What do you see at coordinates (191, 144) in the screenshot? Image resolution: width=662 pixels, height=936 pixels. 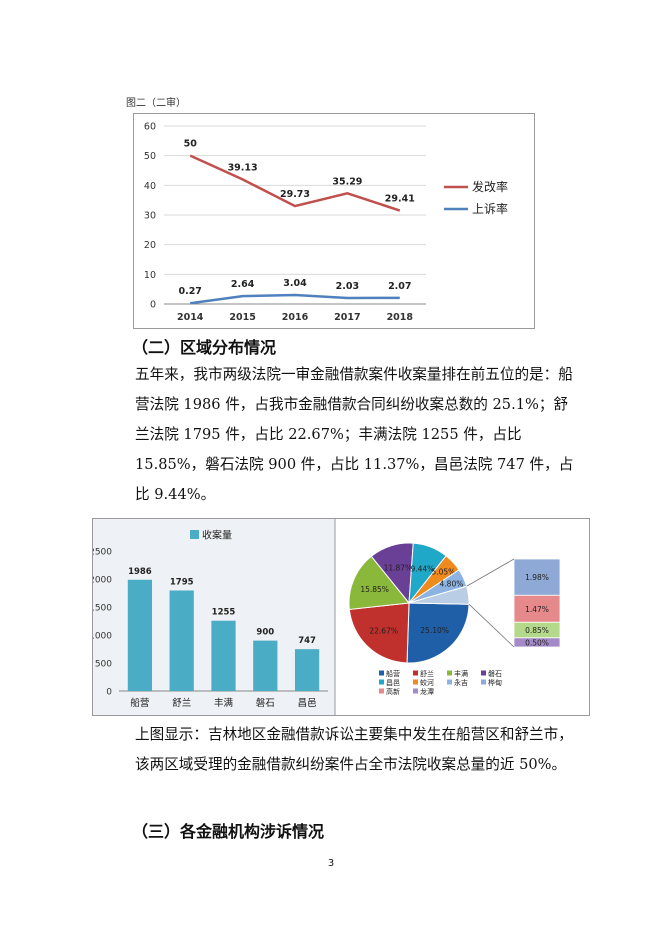 I see `data-label: 50` at bounding box center [191, 144].